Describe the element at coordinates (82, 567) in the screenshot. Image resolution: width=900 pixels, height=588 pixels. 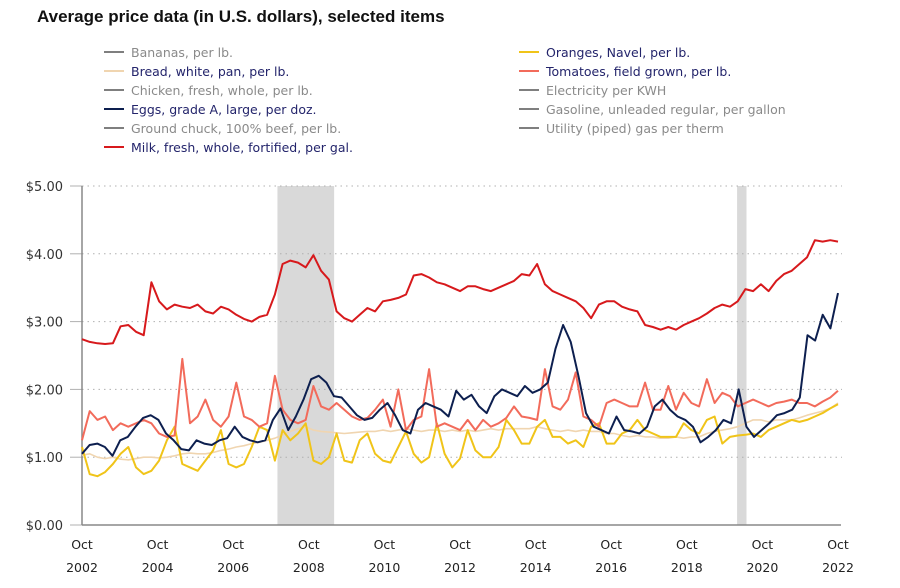
I see `x-tick-year: 2002` at that location.